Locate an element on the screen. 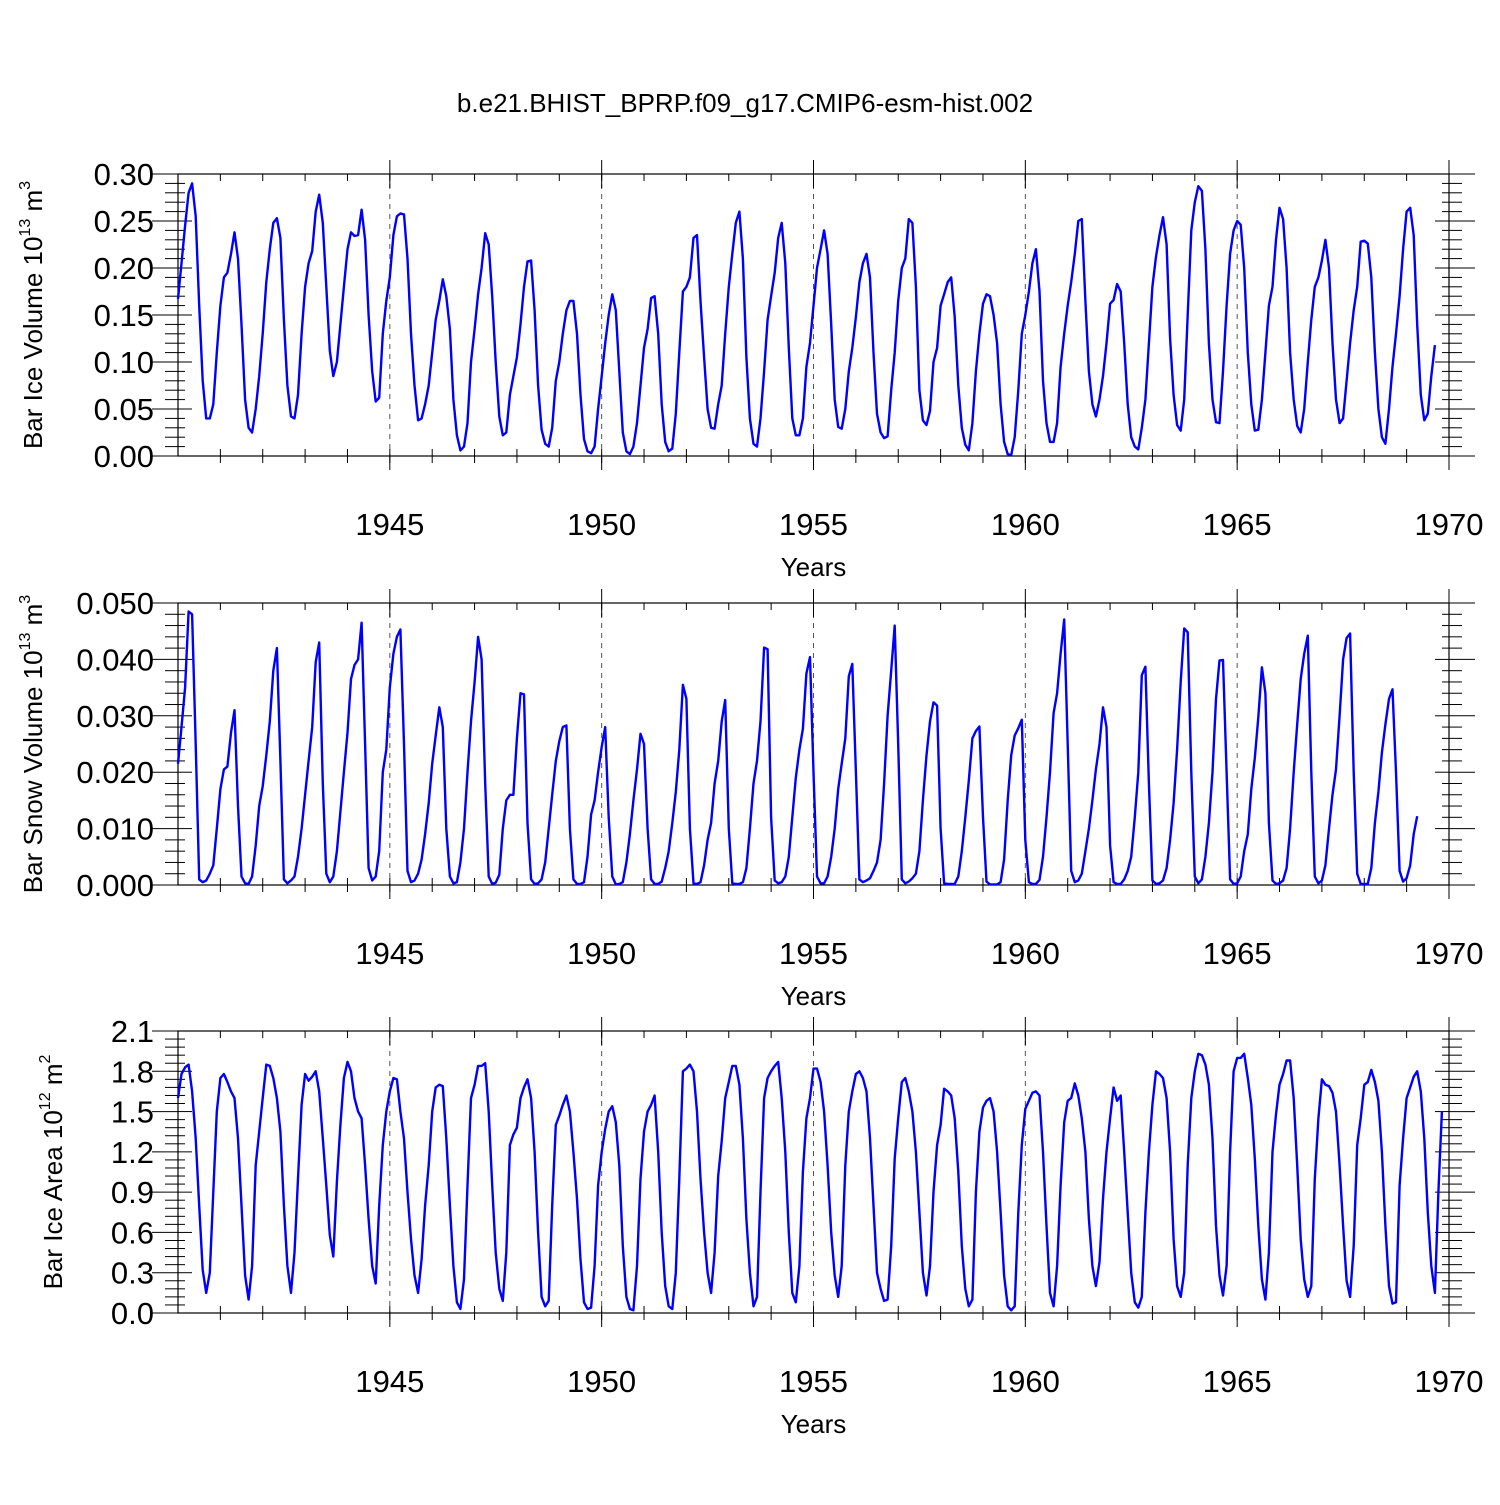  y-tick-label: 0.000 is located at coordinates (115, 885).